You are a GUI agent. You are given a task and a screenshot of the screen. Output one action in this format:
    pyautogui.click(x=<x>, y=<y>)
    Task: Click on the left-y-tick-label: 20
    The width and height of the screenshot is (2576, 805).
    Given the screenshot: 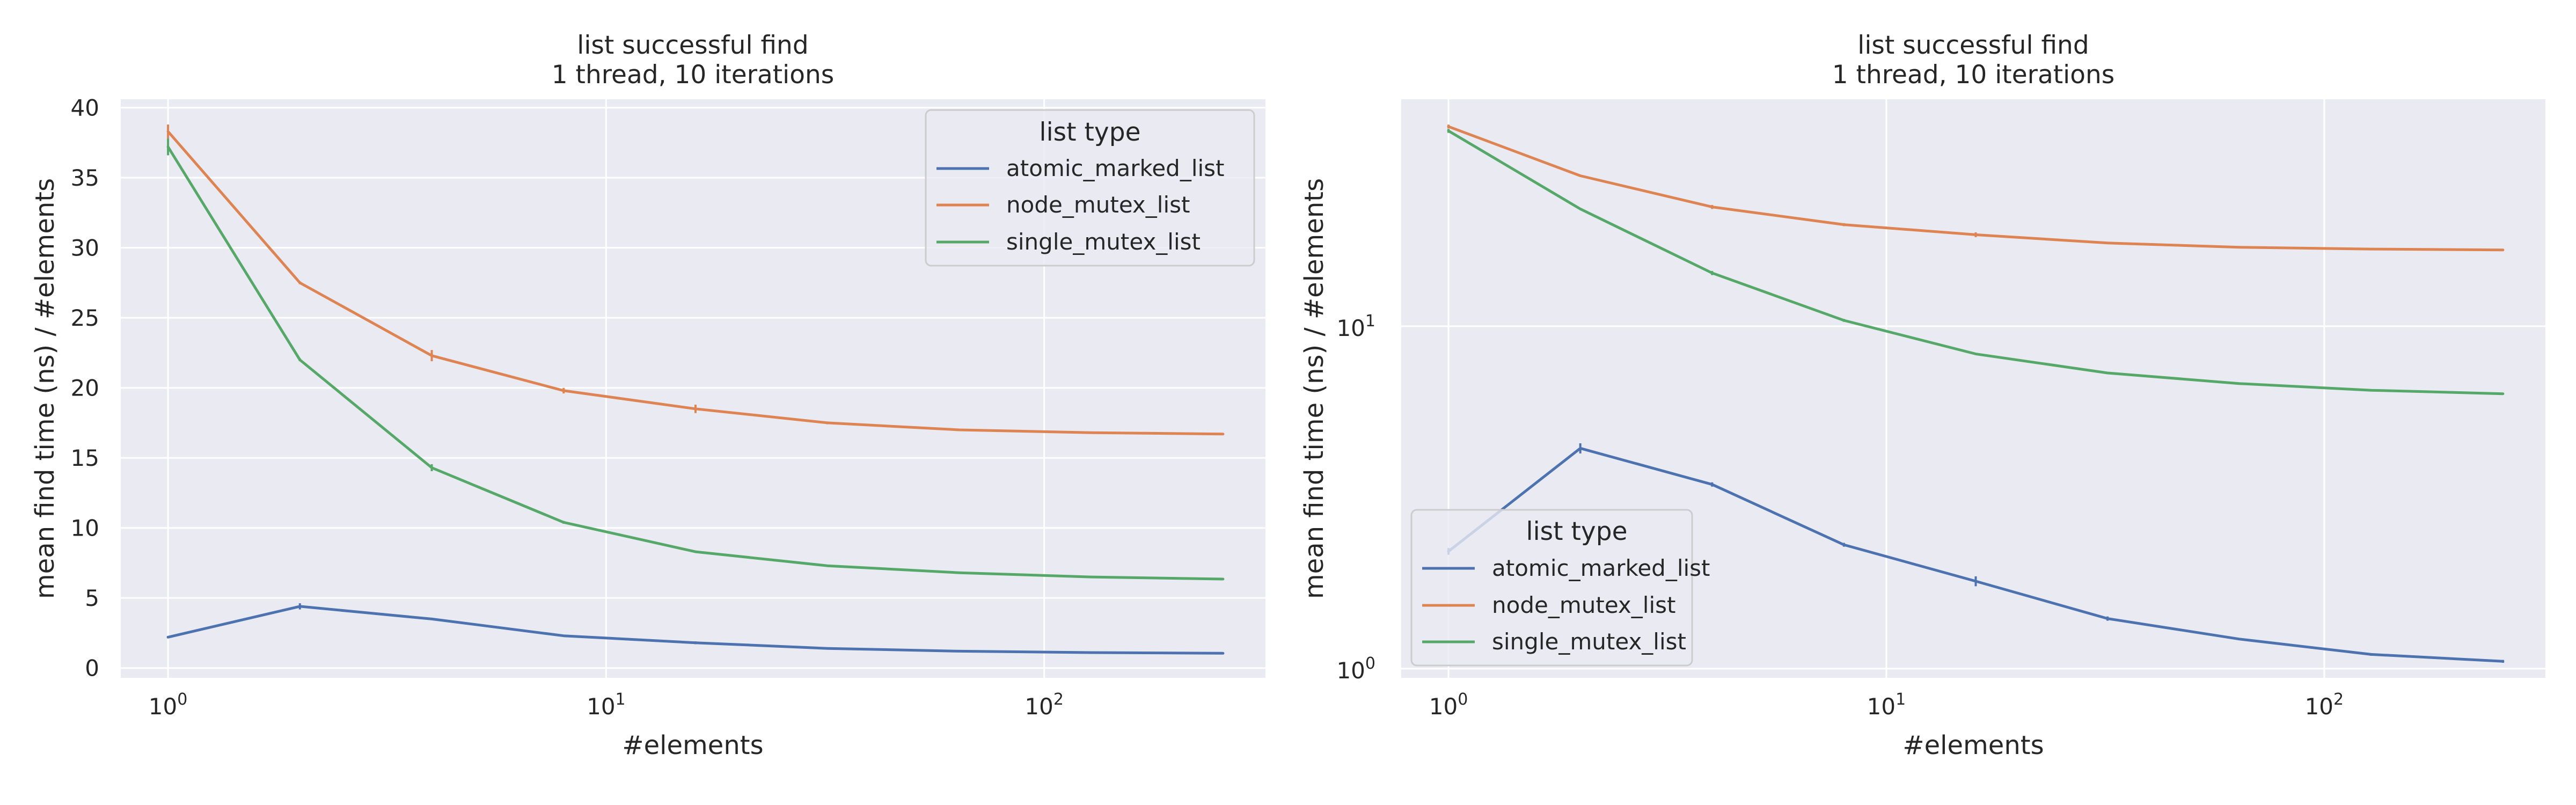 What is the action you would take?
    pyautogui.click(x=85, y=388)
    